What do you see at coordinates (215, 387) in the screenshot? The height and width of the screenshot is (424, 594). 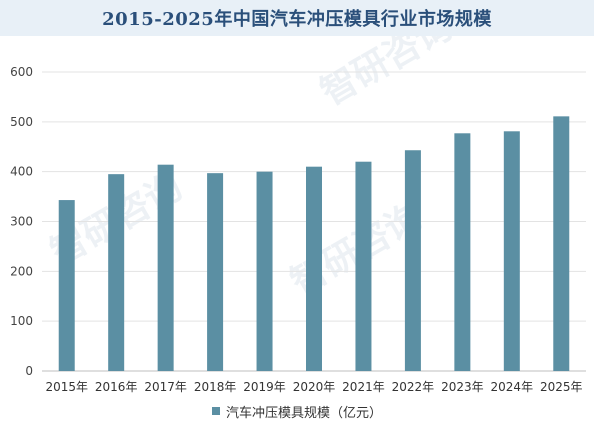 I see `x-tick-label: 2018年` at bounding box center [215, 387].